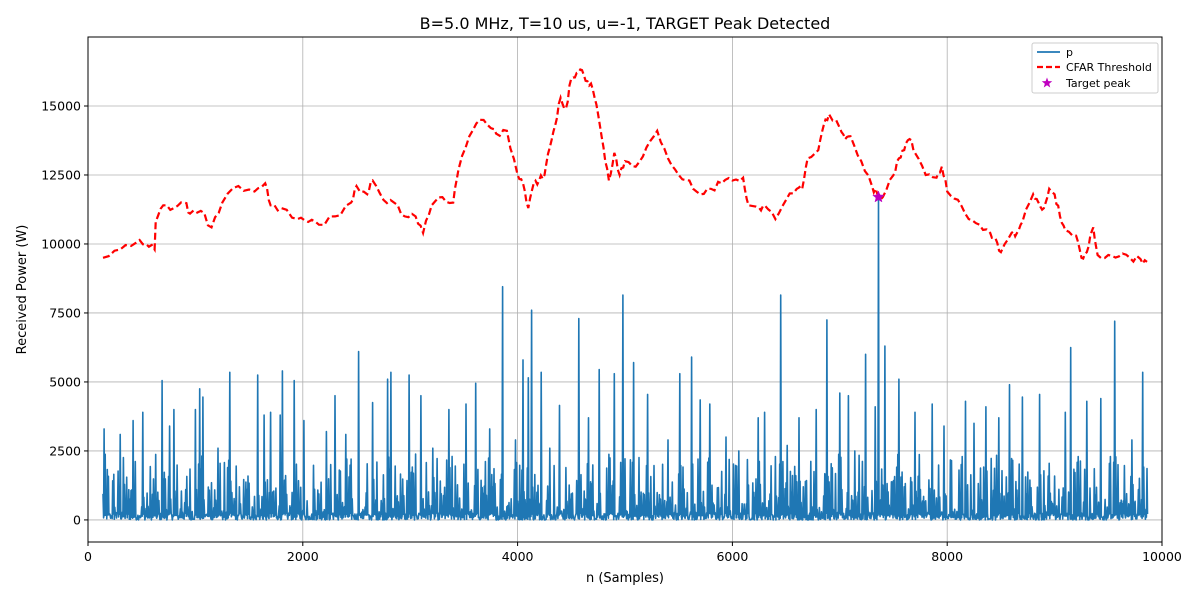  I want to click on y-tick-label: 0, so click(77, 519).